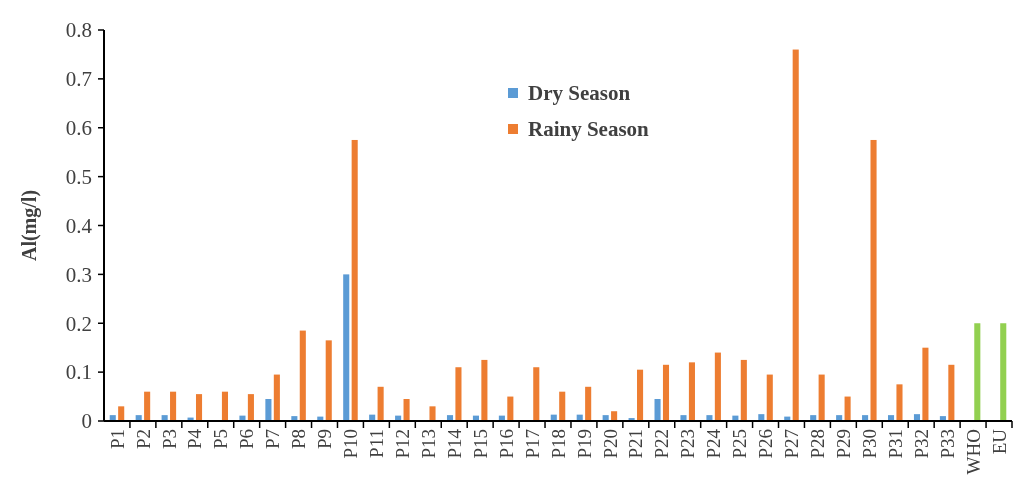 This screenshot has height=491, width=1026. I want to click on y-tick-label: 0.2, so click(78, 323).